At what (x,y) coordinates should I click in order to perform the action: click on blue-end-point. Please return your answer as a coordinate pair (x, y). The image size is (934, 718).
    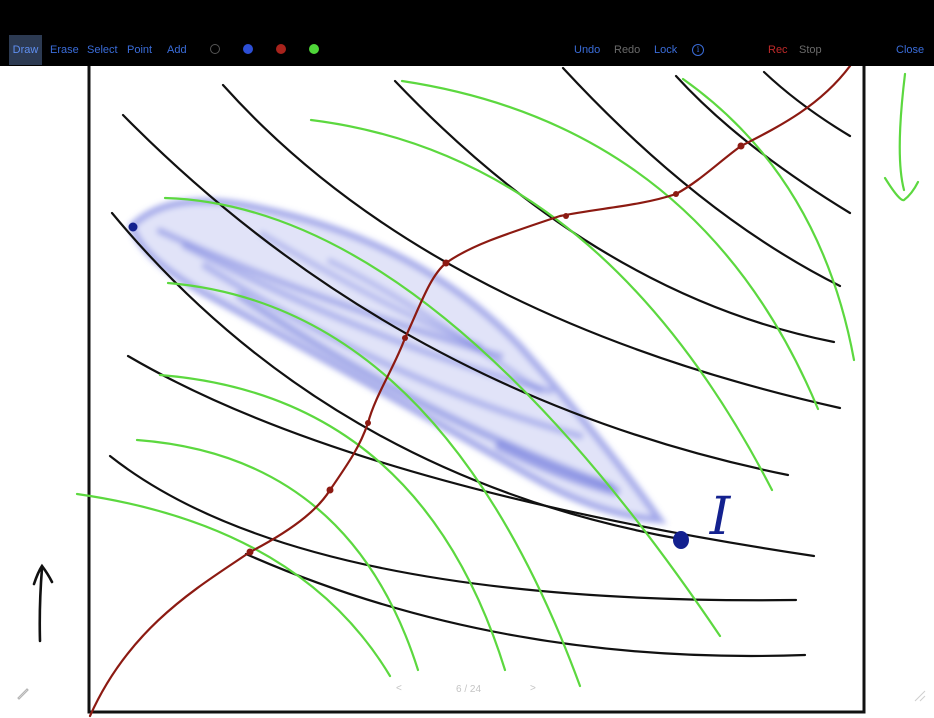
    Looking at the image, I should click on (681, 540).